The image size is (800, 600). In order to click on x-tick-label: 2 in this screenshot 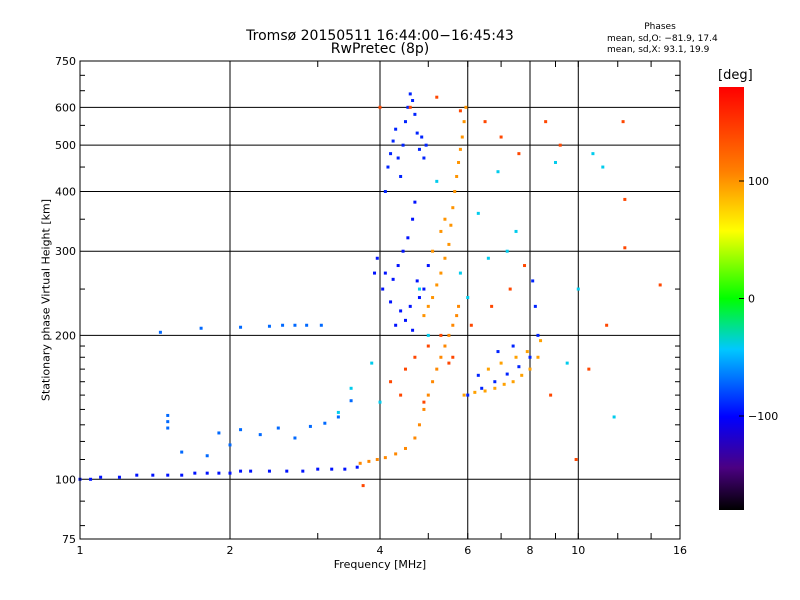, I will do `click(230, 550)`.